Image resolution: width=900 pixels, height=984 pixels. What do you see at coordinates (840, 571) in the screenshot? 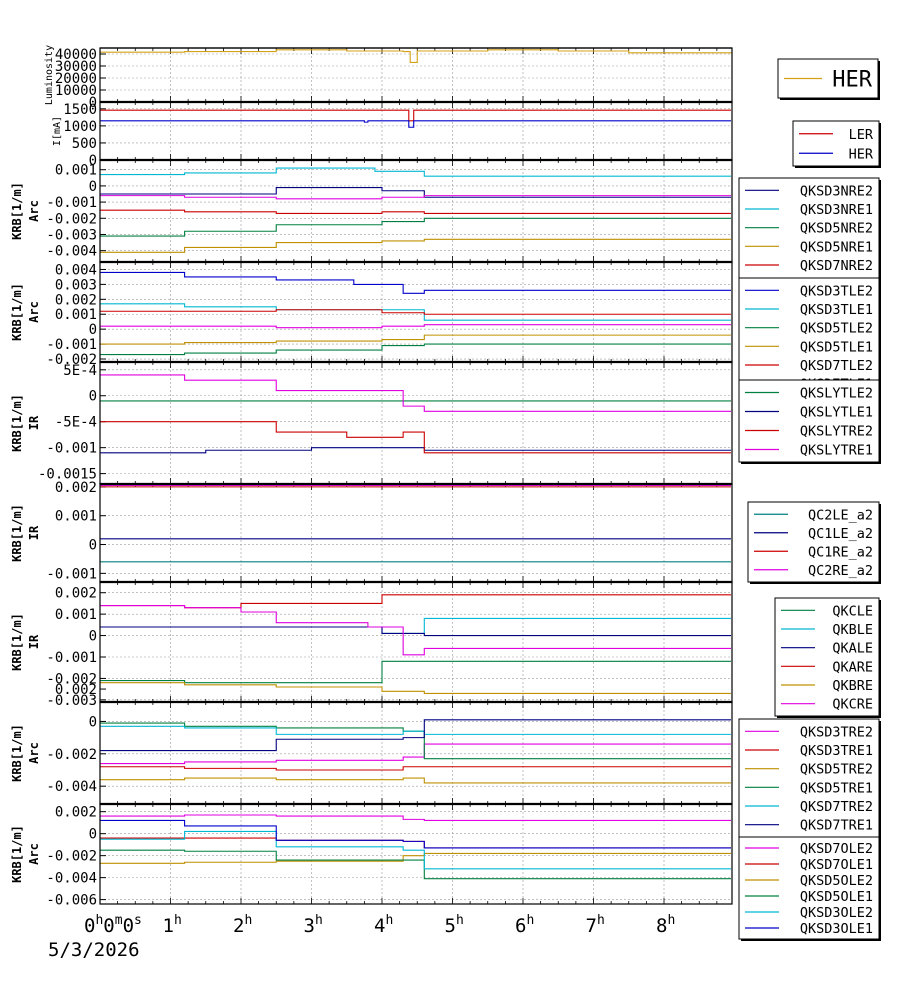
I see `legend-entry: QC2RE_a2` at bounding box center [840, 571].